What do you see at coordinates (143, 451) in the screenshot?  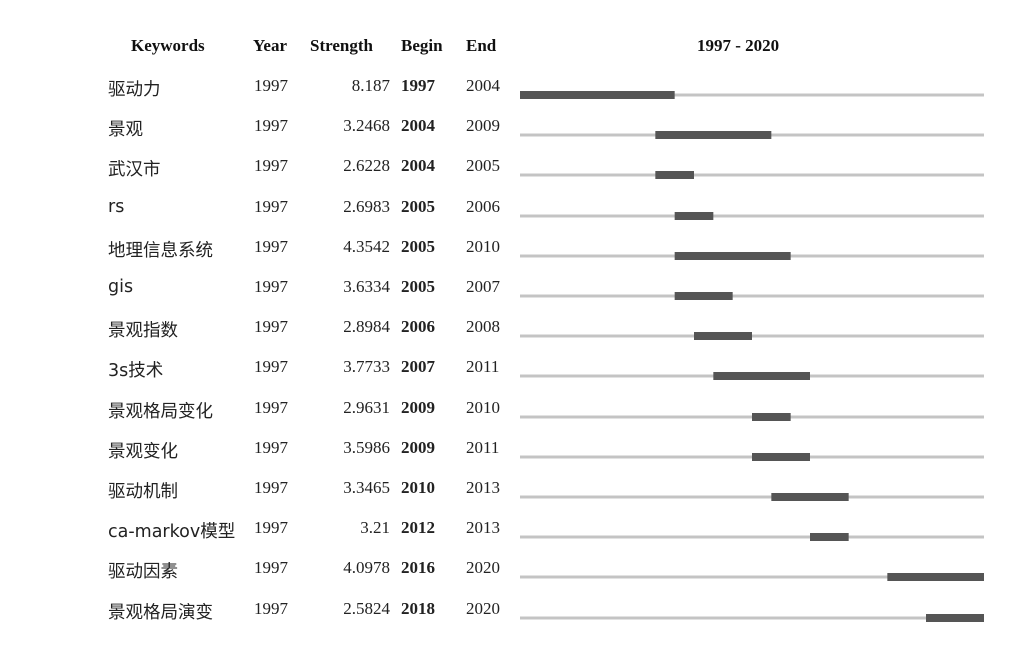 I see `keyword-cell: 景观变化` at bounding box center [143, 451].